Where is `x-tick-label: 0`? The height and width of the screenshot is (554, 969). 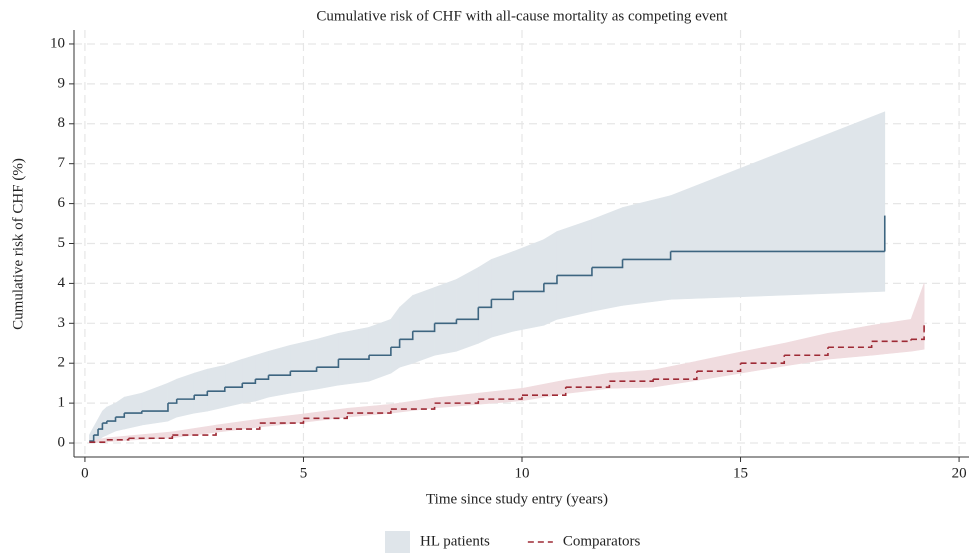 x-tick-label: 0 is located at coordinates (85, 473).